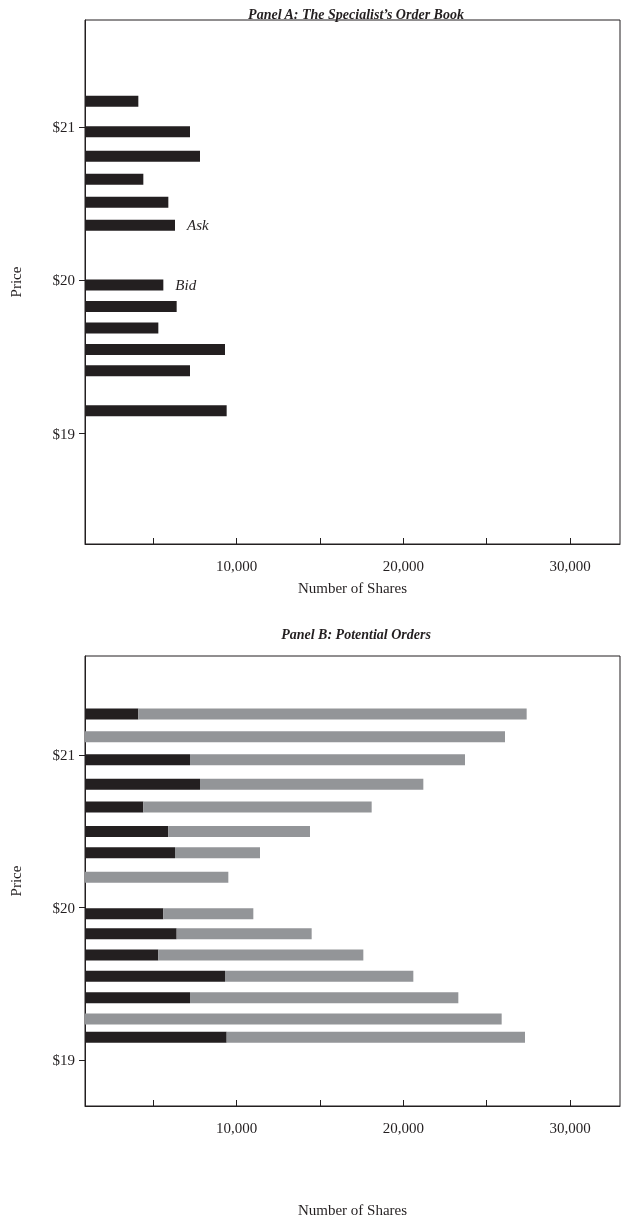 The height and width of the screenshot is (1228, 622). What do you see at coordinates (356, 634) in the screenshot?
I see `chart-title: Panel B: Potential Orders` at bounding box center [356, 634].